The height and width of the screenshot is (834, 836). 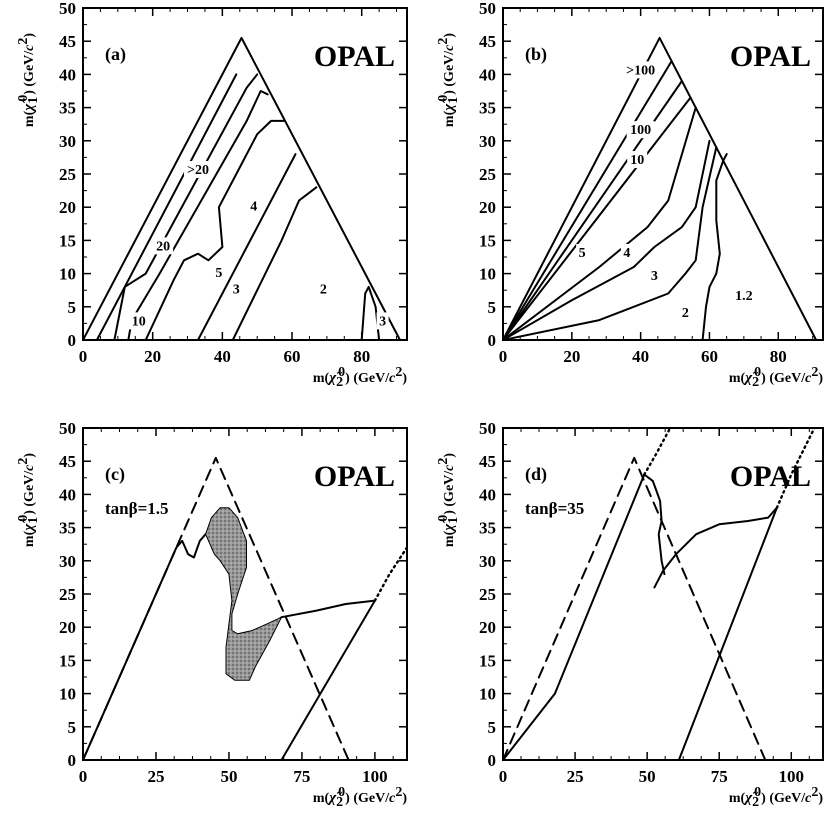 What do you see at coordinates (222, 356) in the screenshot?
I see `x-tick-label: 40` at bounding box center [222, 356].